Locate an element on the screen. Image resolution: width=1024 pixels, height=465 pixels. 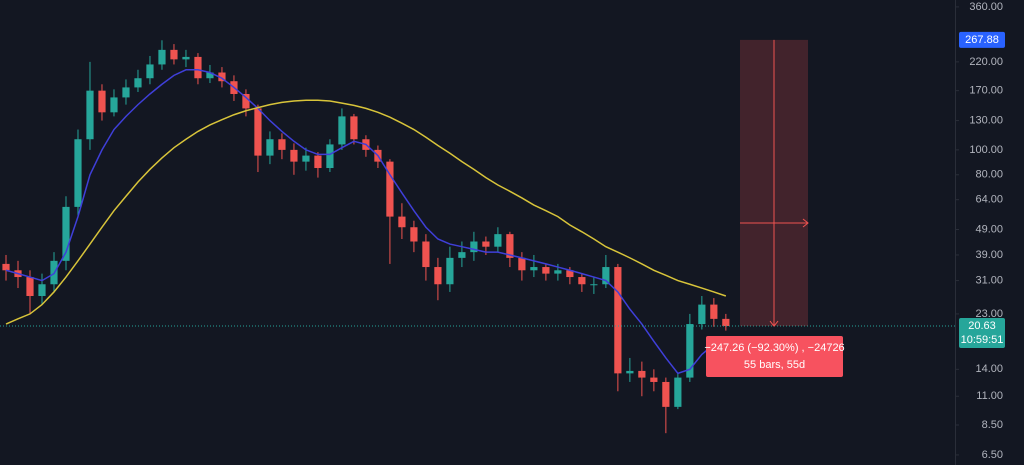
top-price-tag is located at coordinates (982, 39).